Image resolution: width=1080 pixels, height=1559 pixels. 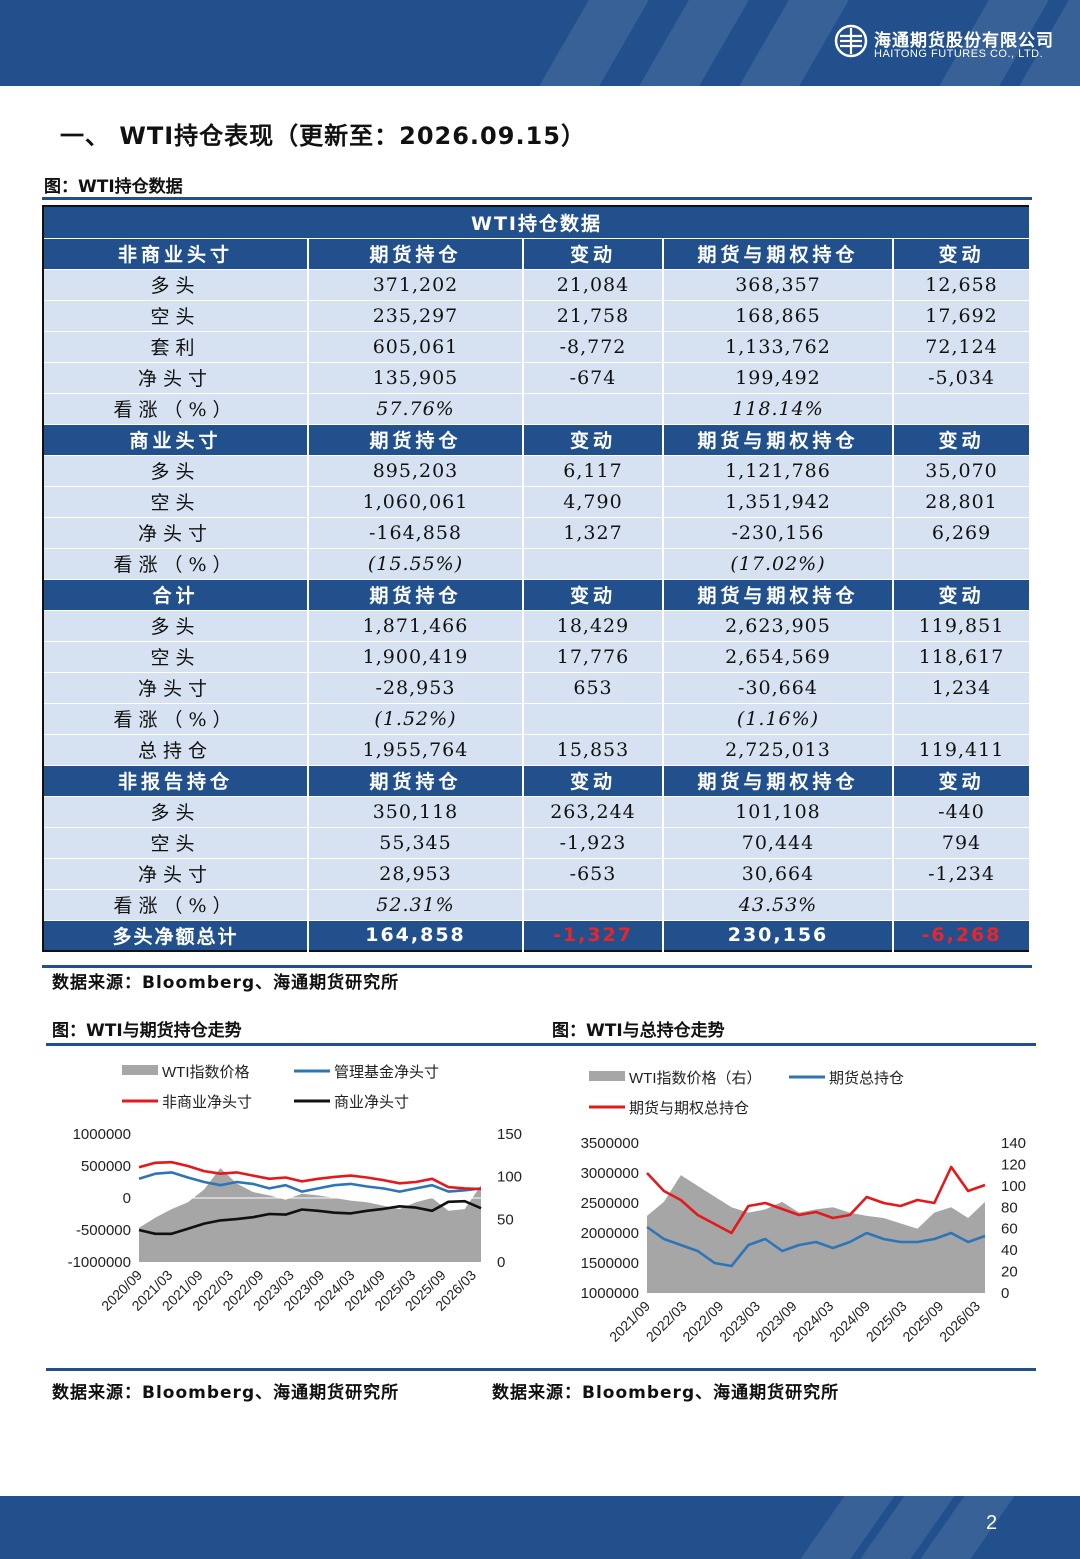 What do you see at coordinates (962, 812) in the screenshot?
I see `table-cell: -440` at bounding box center [962, 812].